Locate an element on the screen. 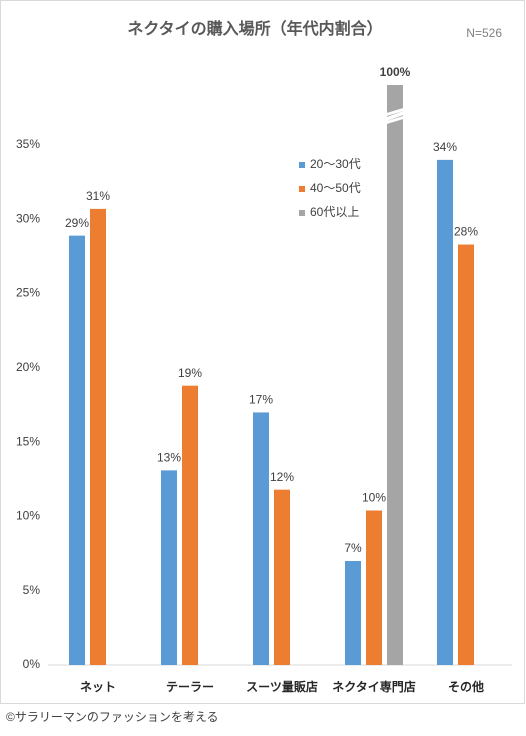 This screenshot has height=736, width=526. x-tick-label: テーラー is located at coordinates (190, 687).